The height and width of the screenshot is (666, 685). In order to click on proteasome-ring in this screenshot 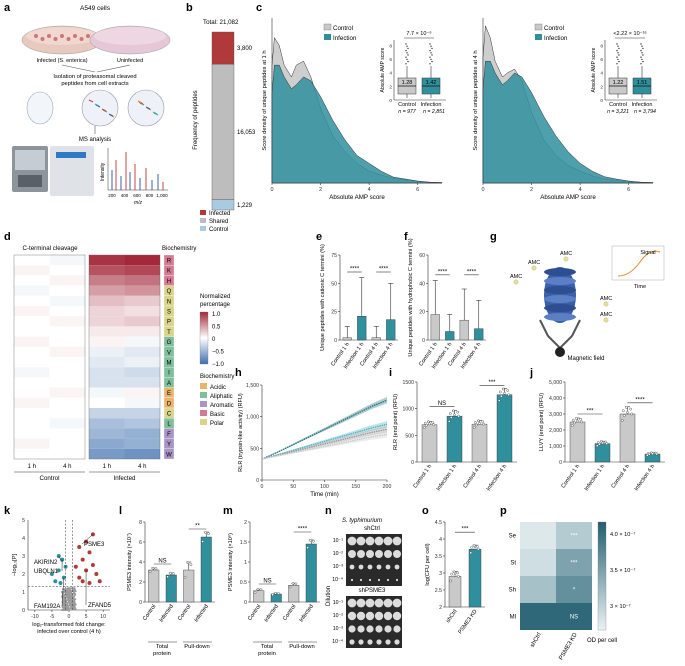, I will do `click(560, 308)`.